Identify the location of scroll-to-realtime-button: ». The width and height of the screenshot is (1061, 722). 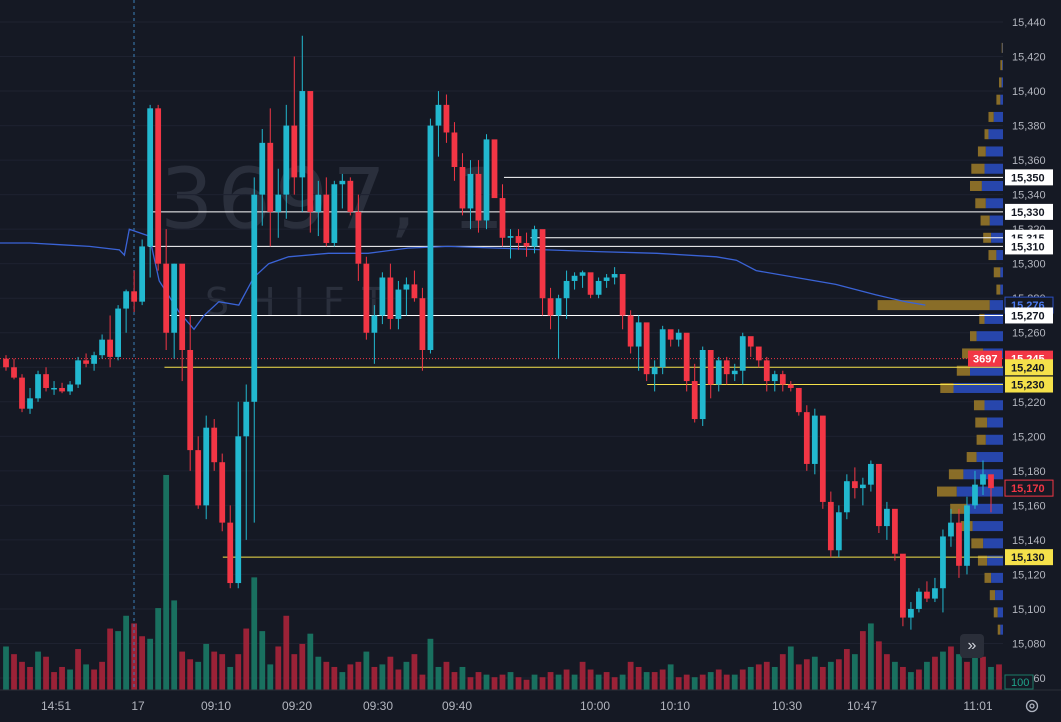
(972, 646).